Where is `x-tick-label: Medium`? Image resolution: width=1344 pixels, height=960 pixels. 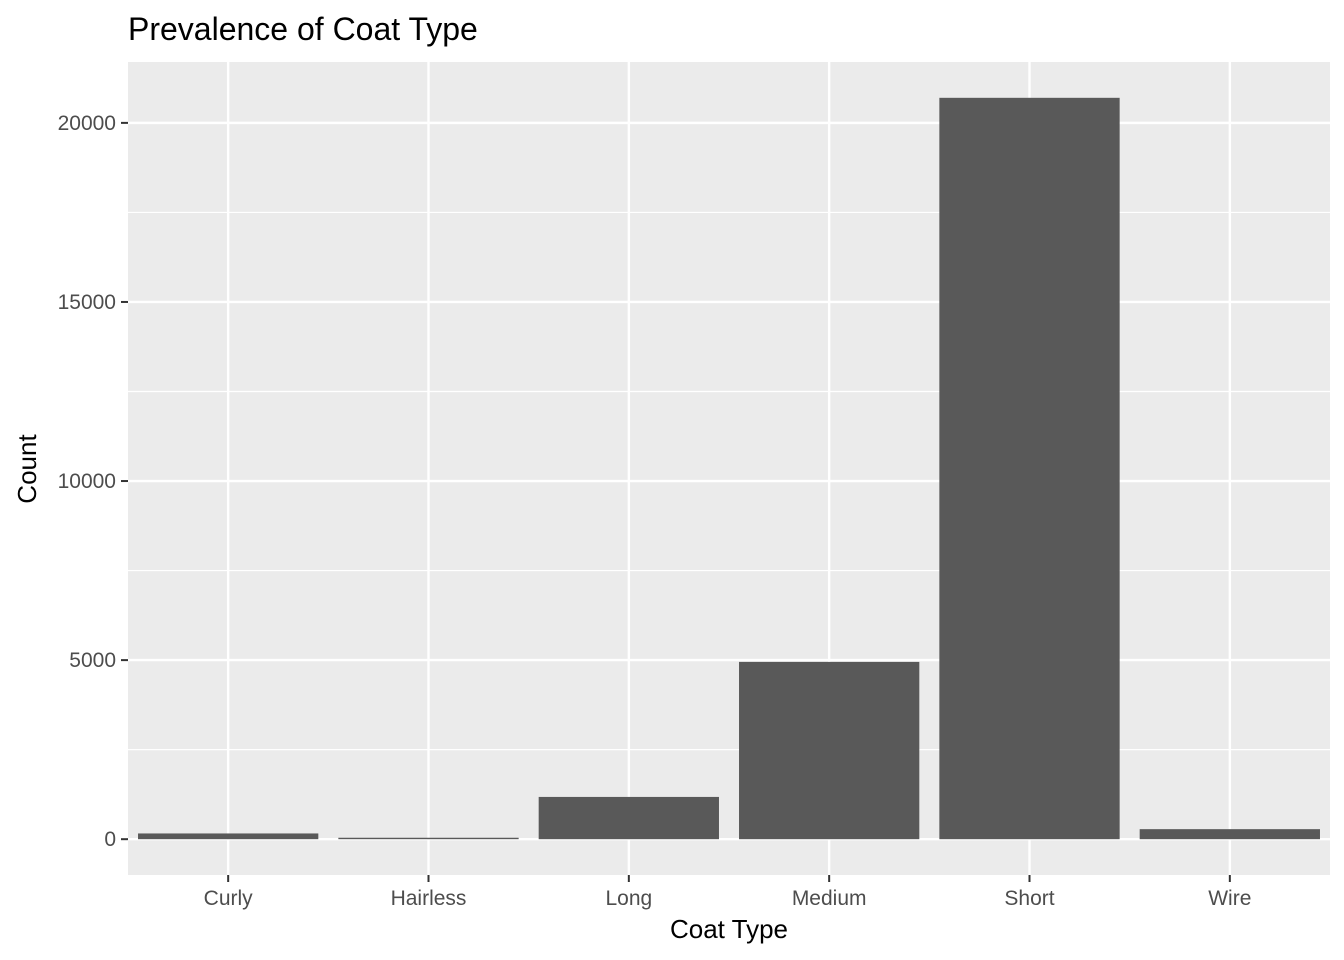
x-tick-label: Medium is located at coordinates (829, 898).